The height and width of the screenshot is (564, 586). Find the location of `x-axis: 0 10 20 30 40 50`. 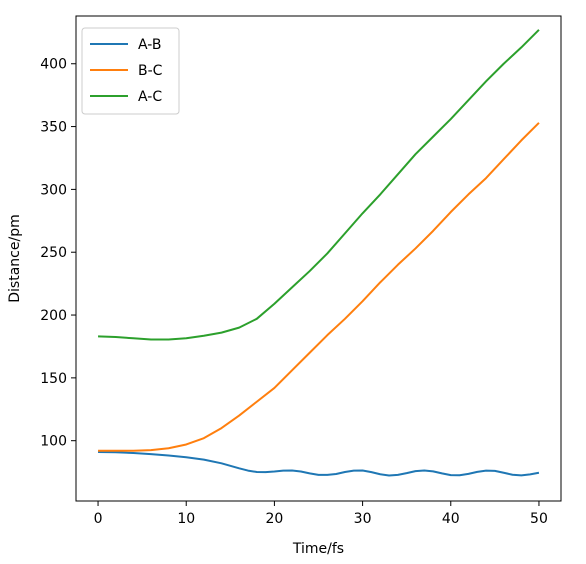

x-axis: 0 10 20 30 40 50 is located at coordinates (321, 514).